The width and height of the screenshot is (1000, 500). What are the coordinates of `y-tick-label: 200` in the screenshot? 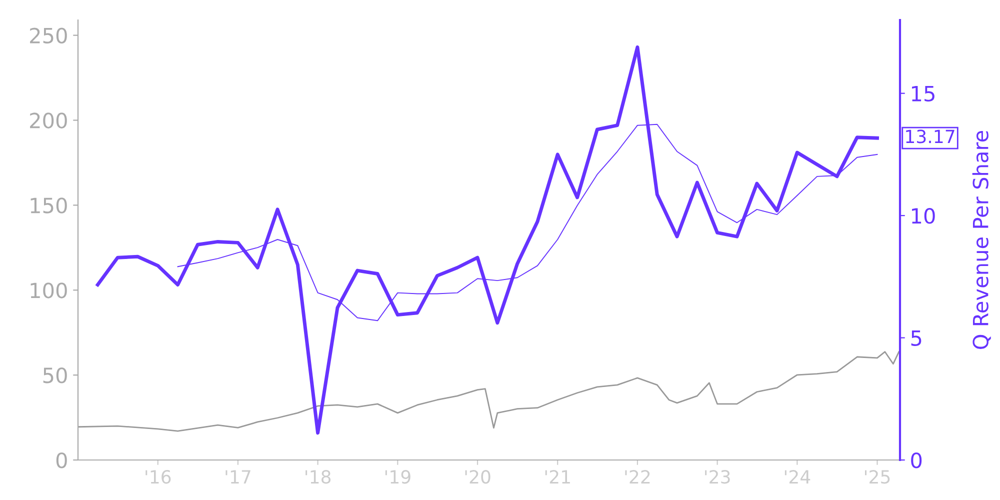 It's located at (48, 120).